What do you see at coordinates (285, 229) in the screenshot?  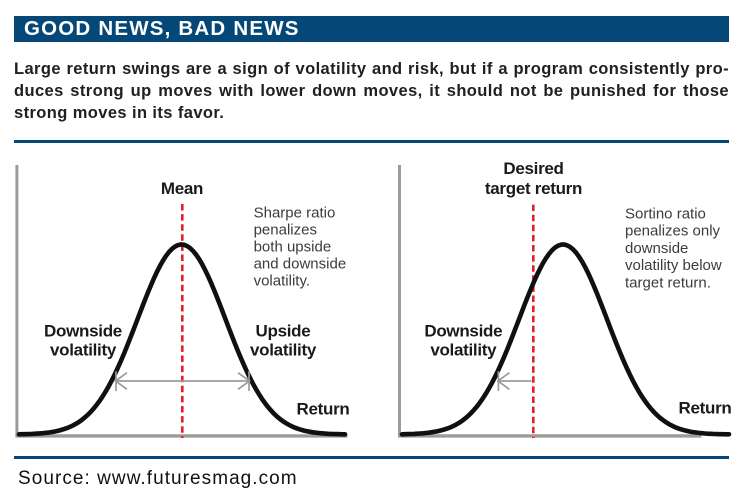 I see `svg-text: penalizes` at bounding box center [285, 229].